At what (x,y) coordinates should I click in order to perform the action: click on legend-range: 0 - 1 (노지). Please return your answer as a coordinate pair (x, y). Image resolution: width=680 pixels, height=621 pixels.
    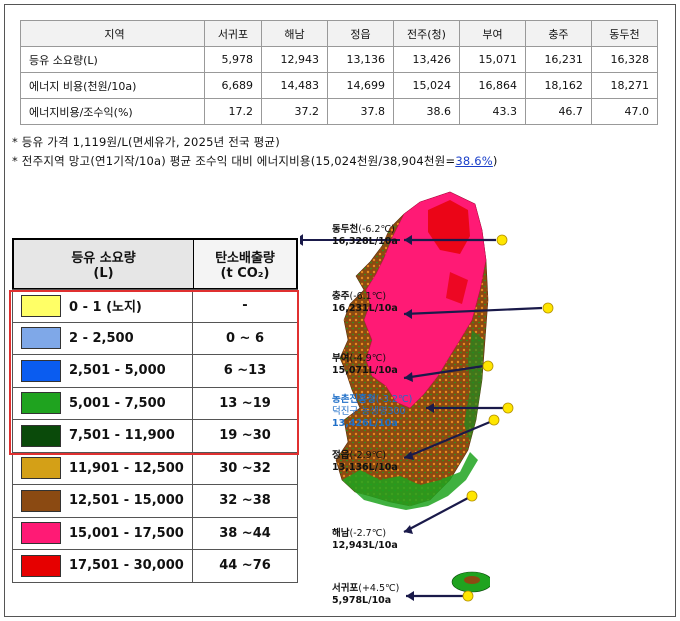
    Looking at the image, I should click on (105, 308).